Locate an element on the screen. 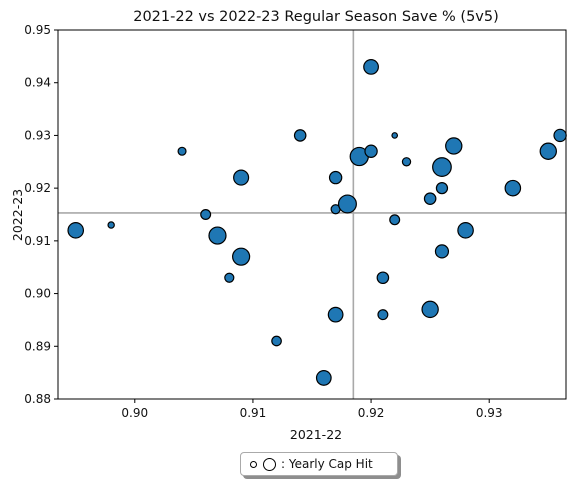  legend-large-circle-icon is located at coordinates (269, 464).